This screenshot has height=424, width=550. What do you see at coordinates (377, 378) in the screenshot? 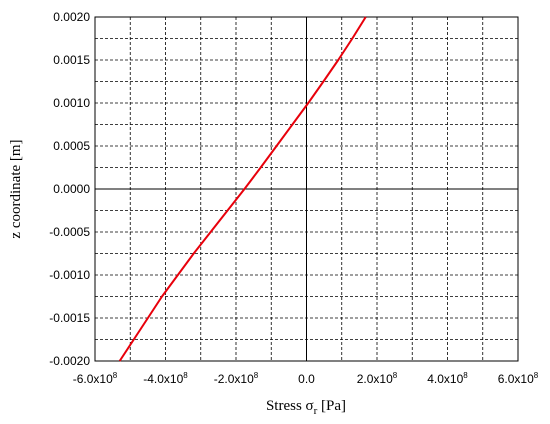
I see `x-tick-label: 2.0x10⁸` at bounding box center [377, 378].